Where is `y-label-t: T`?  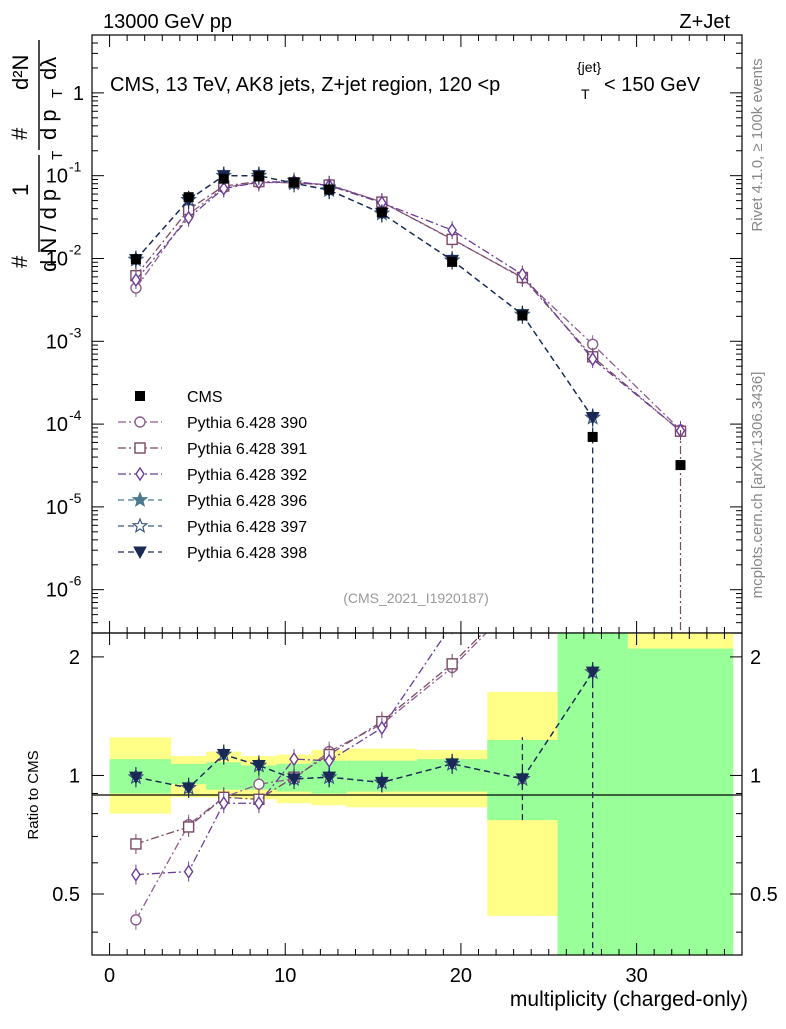 y-label-t: T is located at coordinates (57, 155).